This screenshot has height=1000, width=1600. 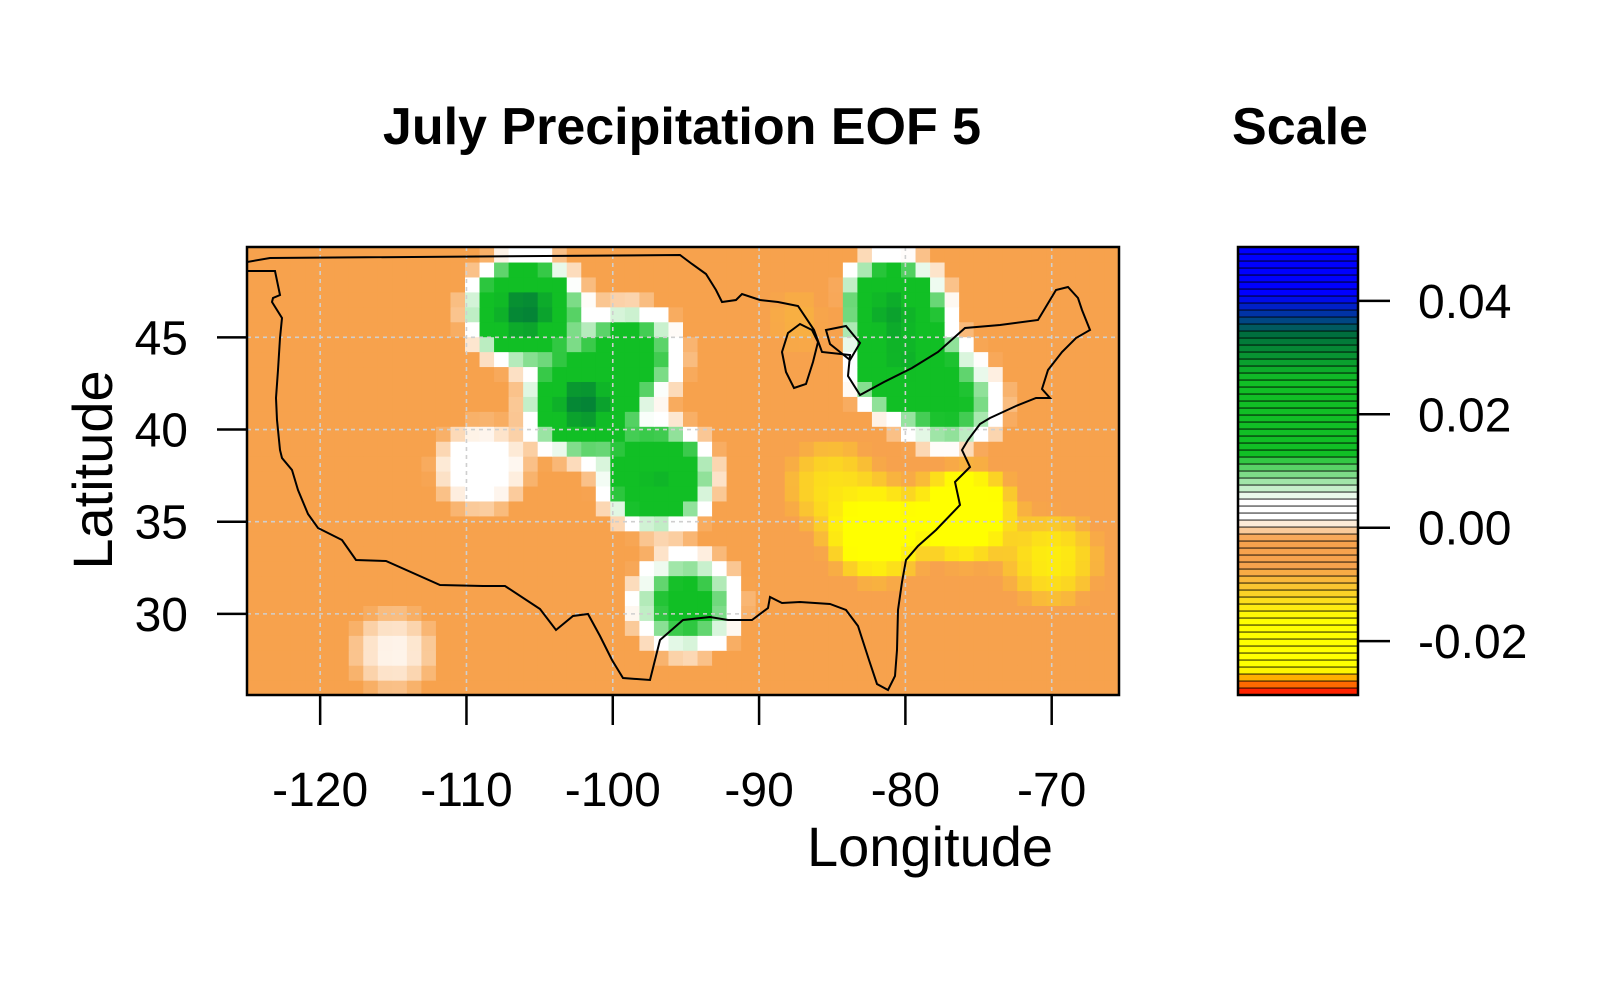 I want to click on legend-colorbar, so click(x=1298, y=471).